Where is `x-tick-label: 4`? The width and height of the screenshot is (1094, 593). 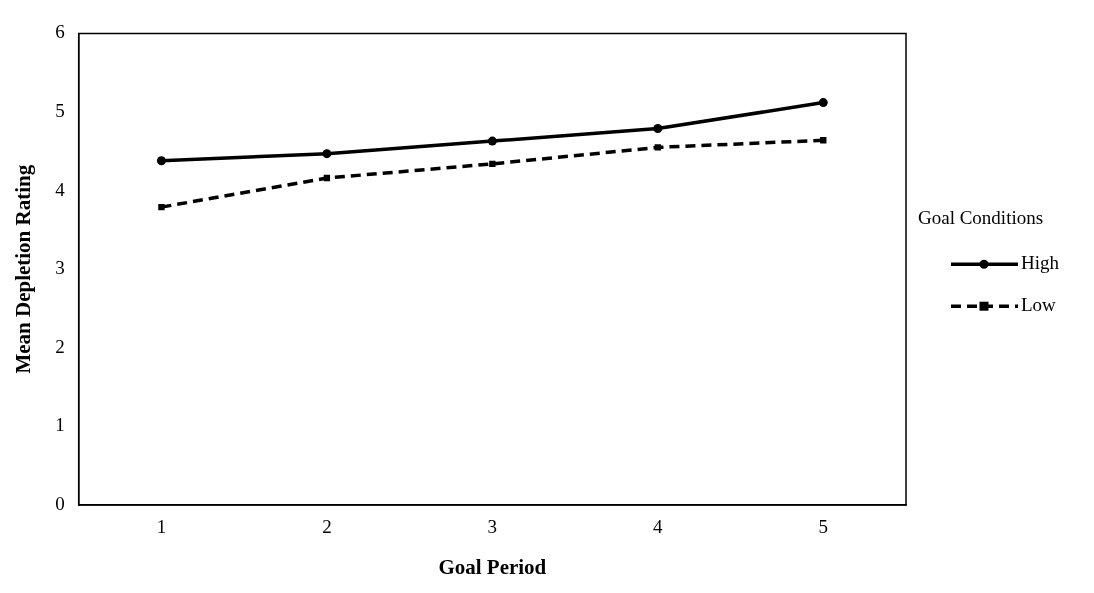
x-tick-label: 4 is located at coordinates (658, 527).